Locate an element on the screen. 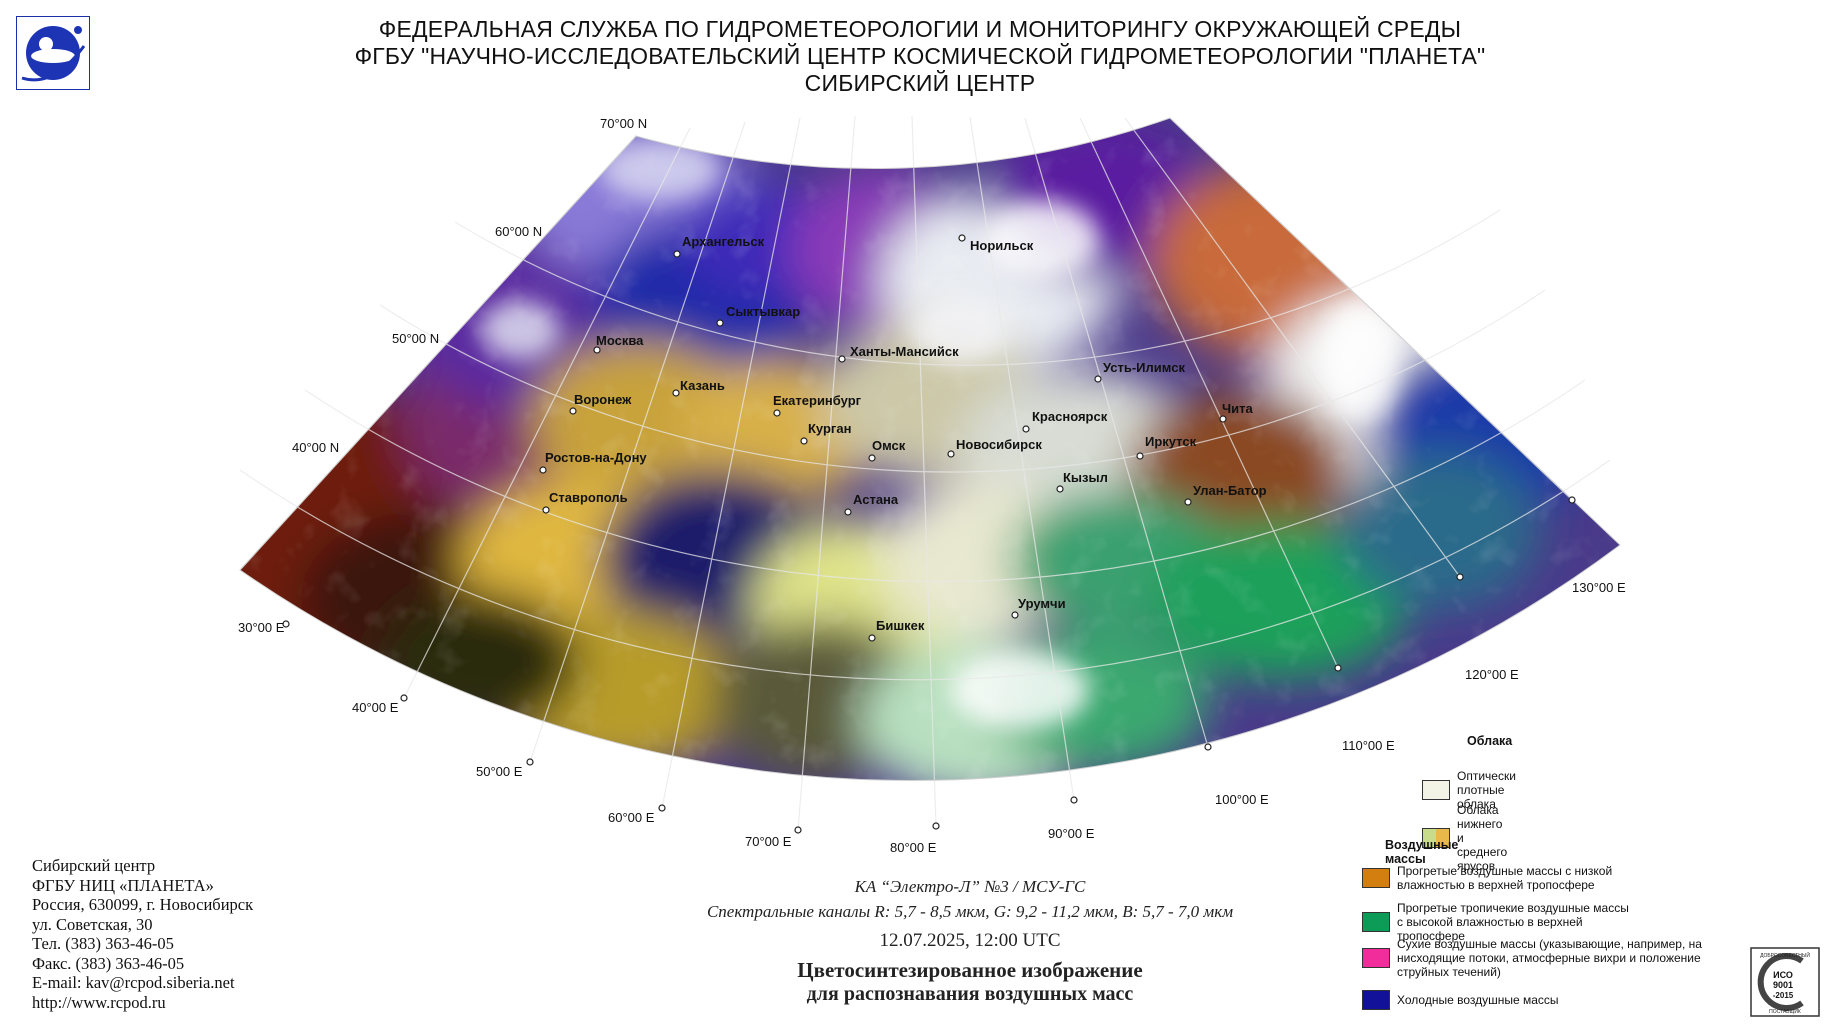 Image resolution: width=1840 pixels, height=1035 pixels. city-voronezh: Воронеж is located at coordinates (603, 399).